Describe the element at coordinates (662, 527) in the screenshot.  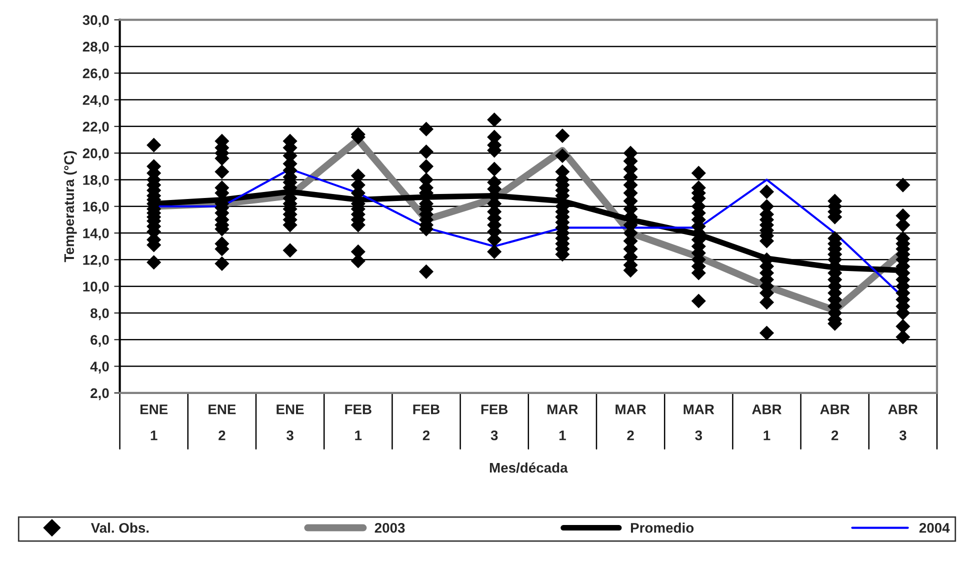
I see `legend-label: Promedio` at that location.